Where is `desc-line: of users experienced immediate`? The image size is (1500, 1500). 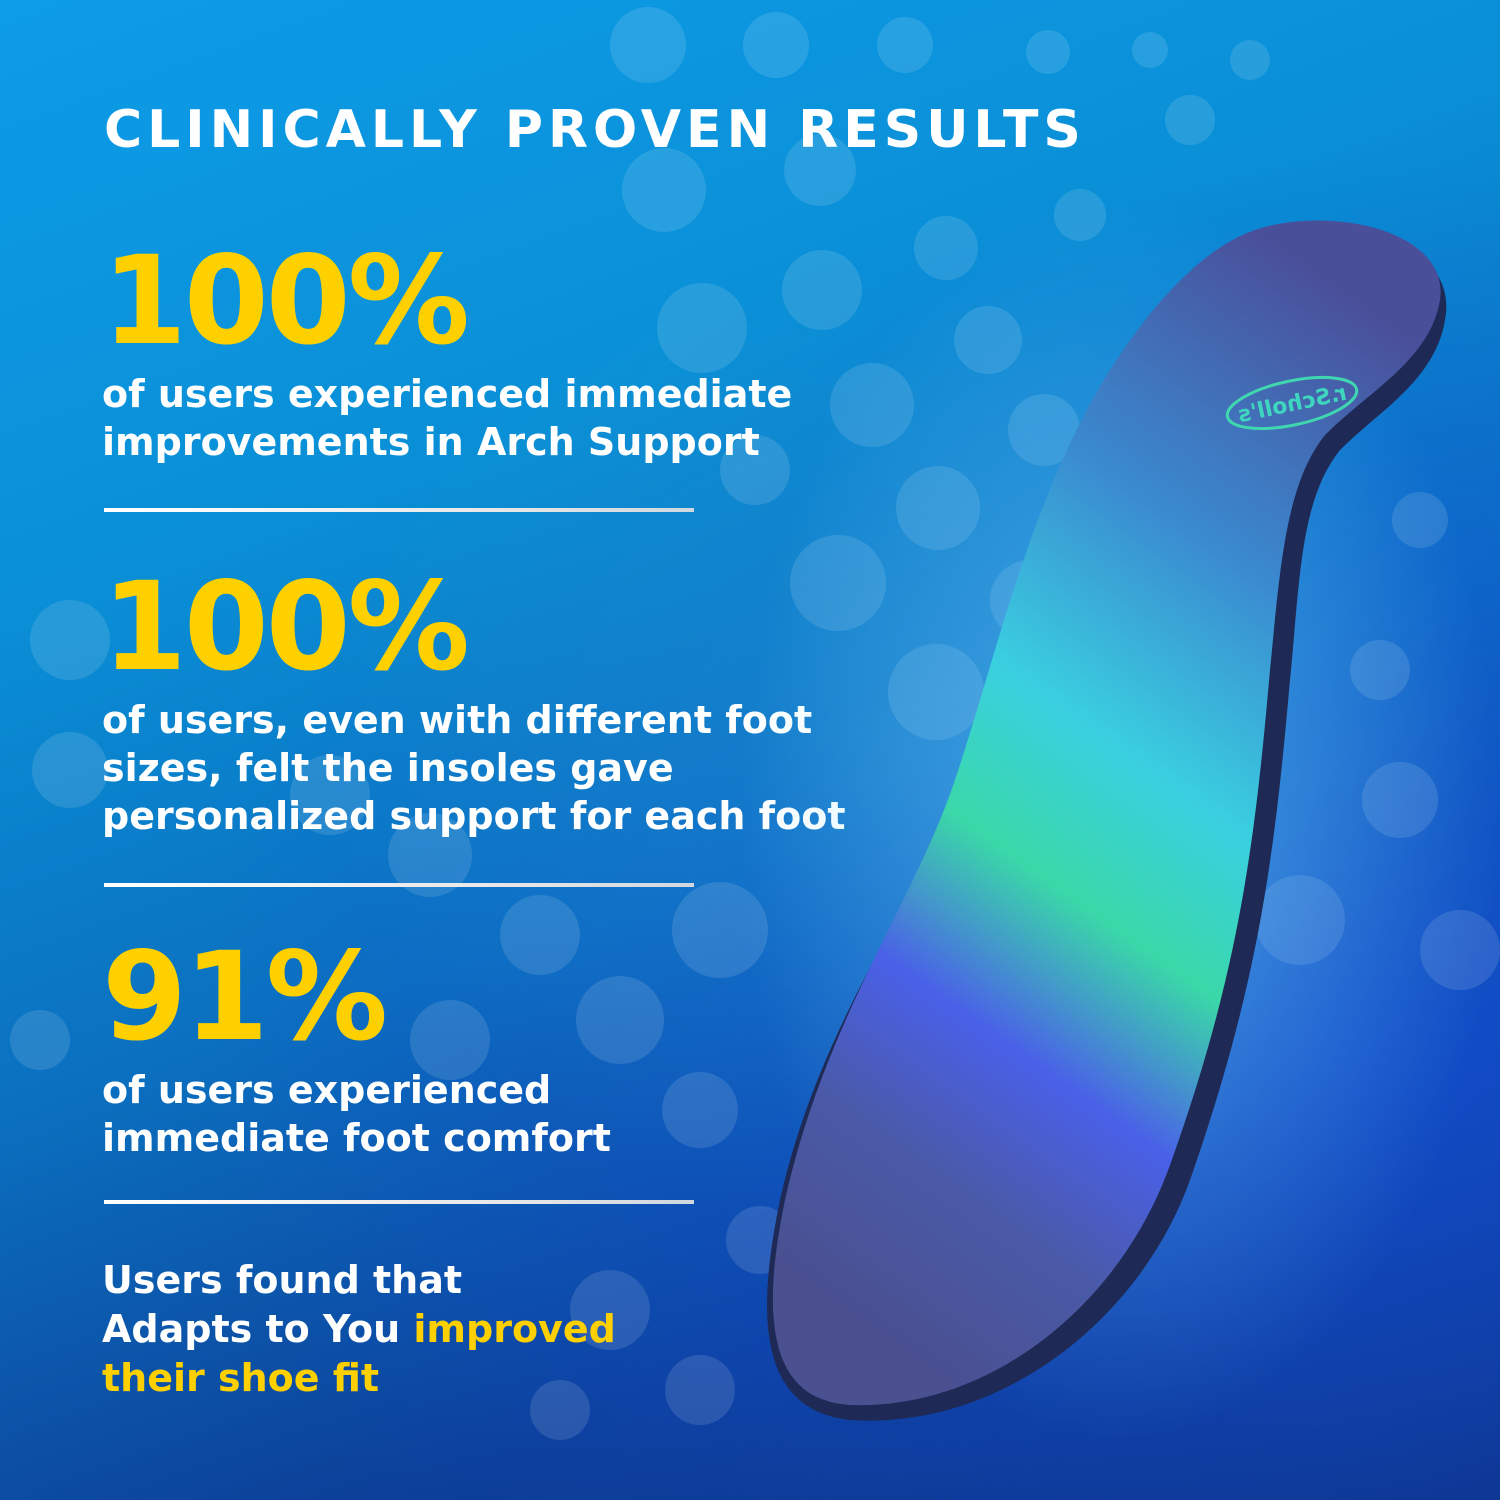 desc-line: of users experienced immediate is located at coordinates (447, 394).